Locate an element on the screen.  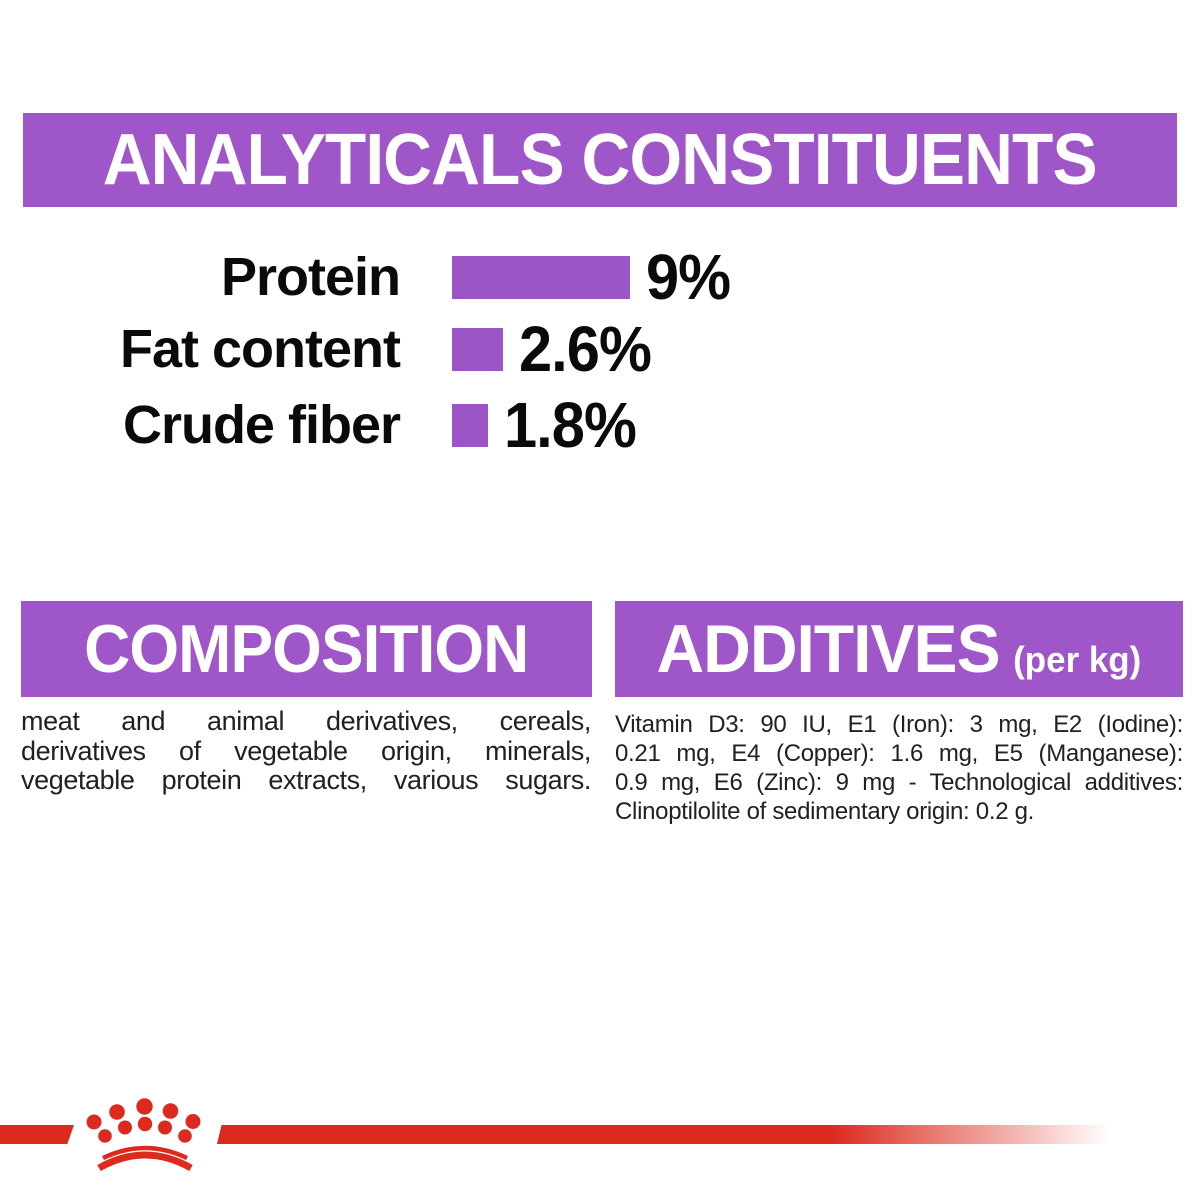
additives-banner: ADDITIVES (per kg) is located at coordinates (899, 649).